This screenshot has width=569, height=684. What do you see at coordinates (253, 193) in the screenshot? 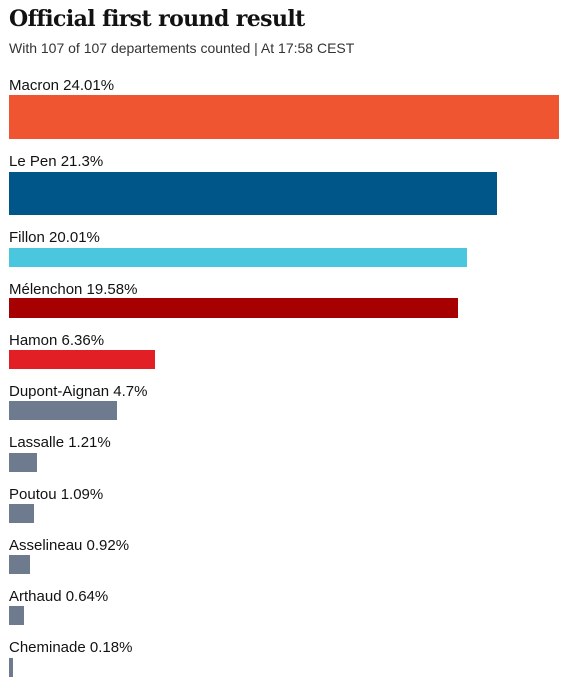
I see `bar-le-pen` at bounding box center [253, 193].